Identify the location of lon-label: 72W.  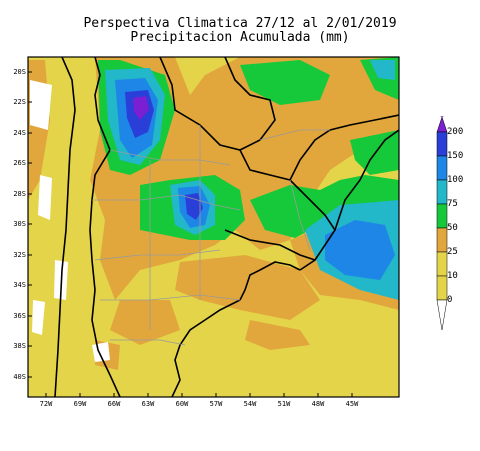
(46, 404).